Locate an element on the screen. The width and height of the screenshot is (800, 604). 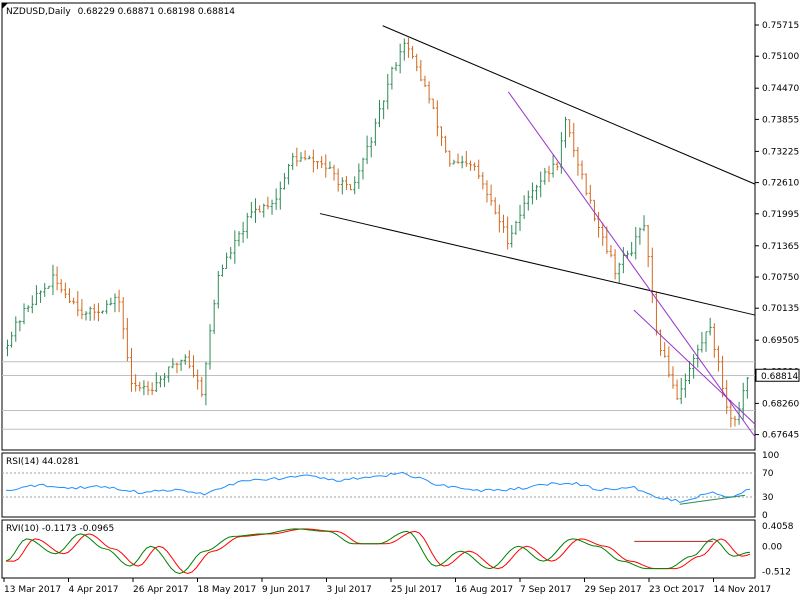
rvi-main-line is located at coordinates (378, 551).